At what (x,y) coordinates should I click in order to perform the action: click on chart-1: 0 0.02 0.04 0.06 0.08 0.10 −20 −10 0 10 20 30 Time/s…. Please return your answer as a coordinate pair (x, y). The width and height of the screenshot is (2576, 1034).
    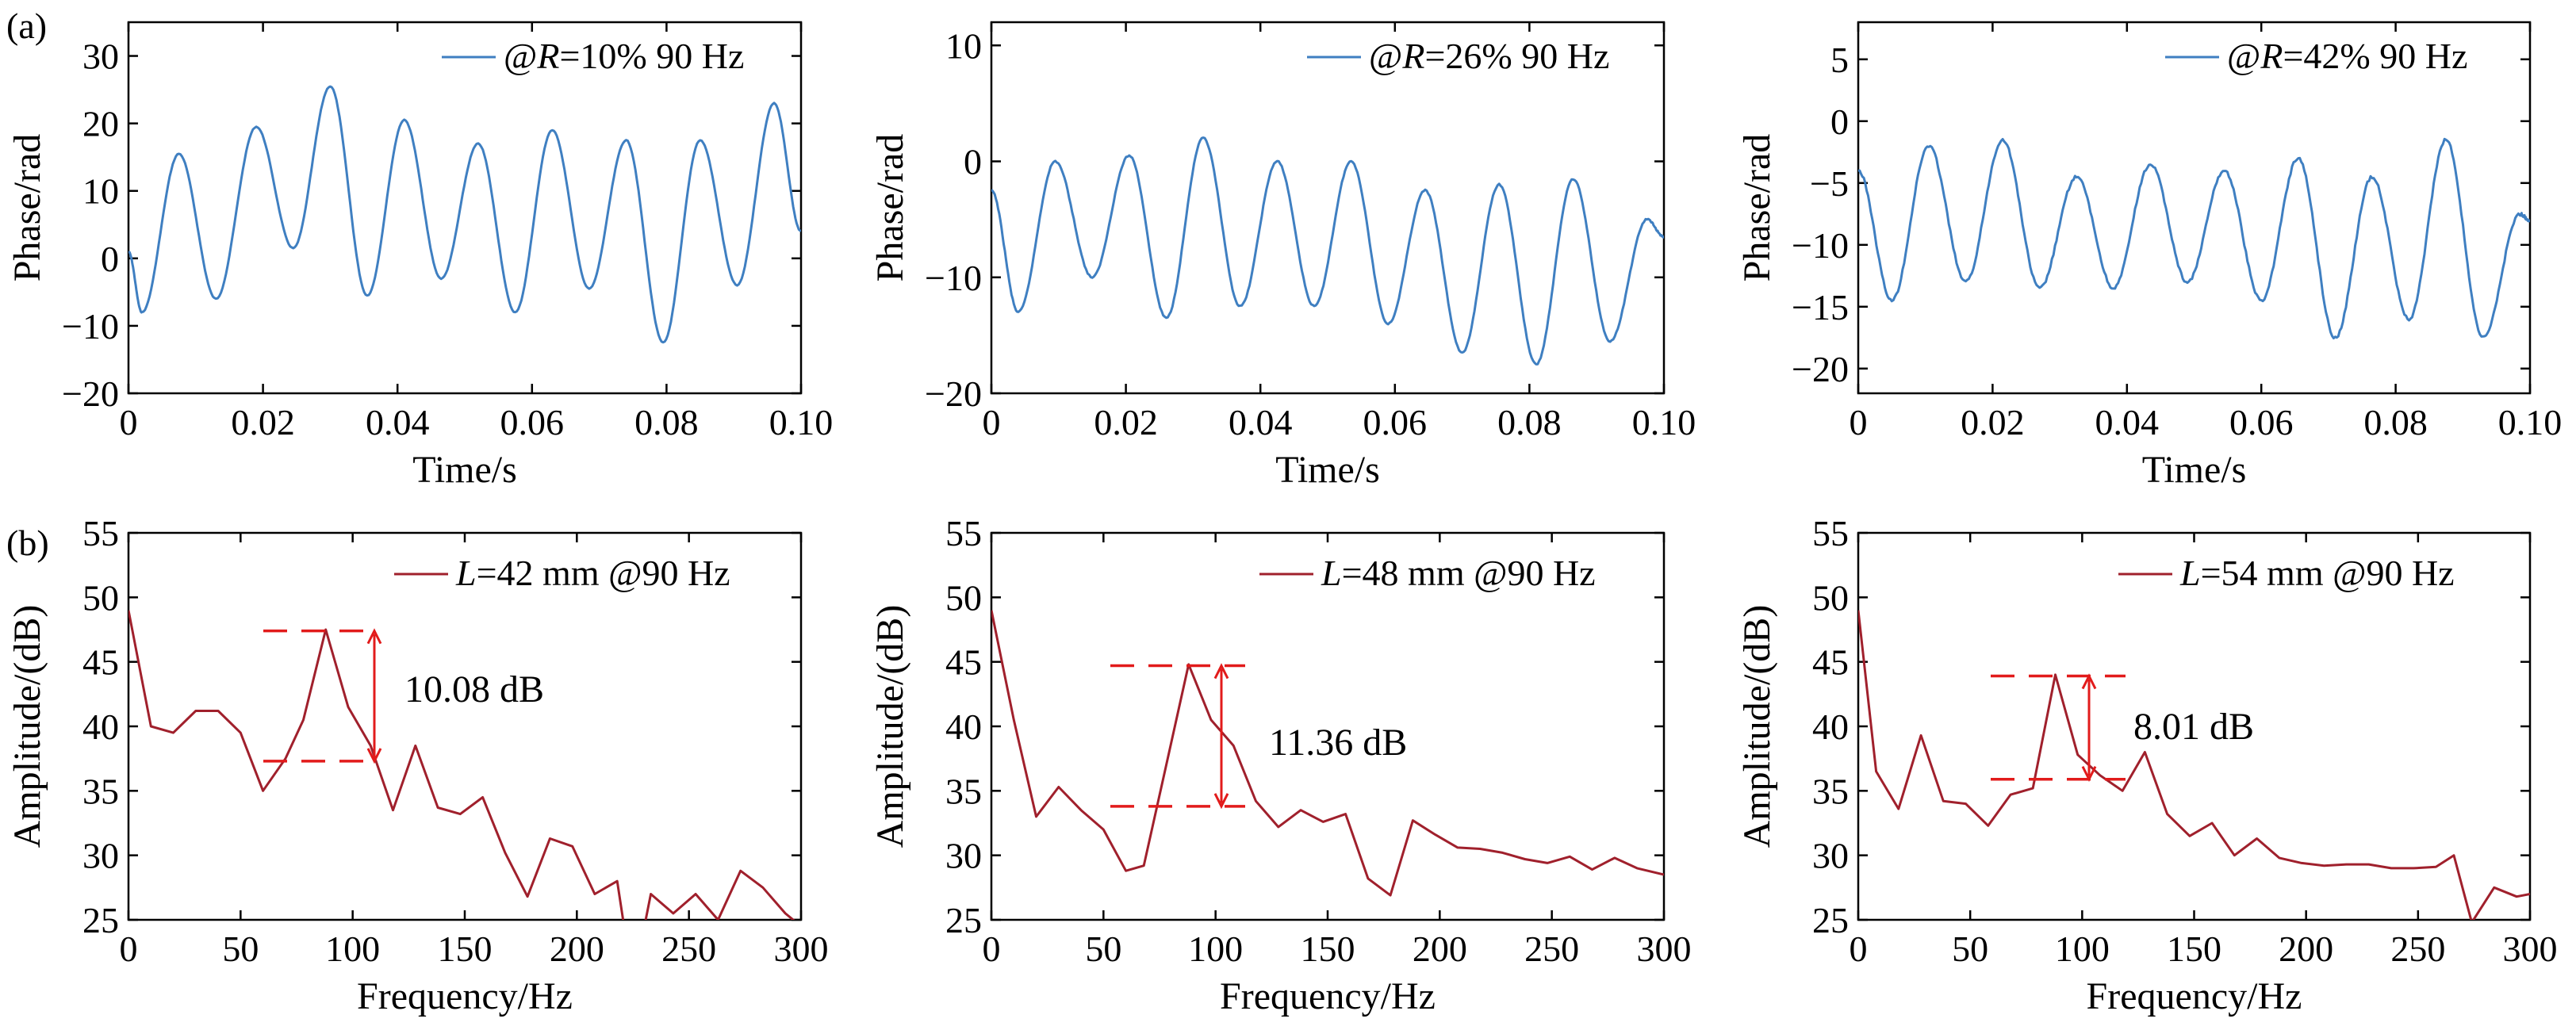
    Looking at the image, I should click on (420, 256).